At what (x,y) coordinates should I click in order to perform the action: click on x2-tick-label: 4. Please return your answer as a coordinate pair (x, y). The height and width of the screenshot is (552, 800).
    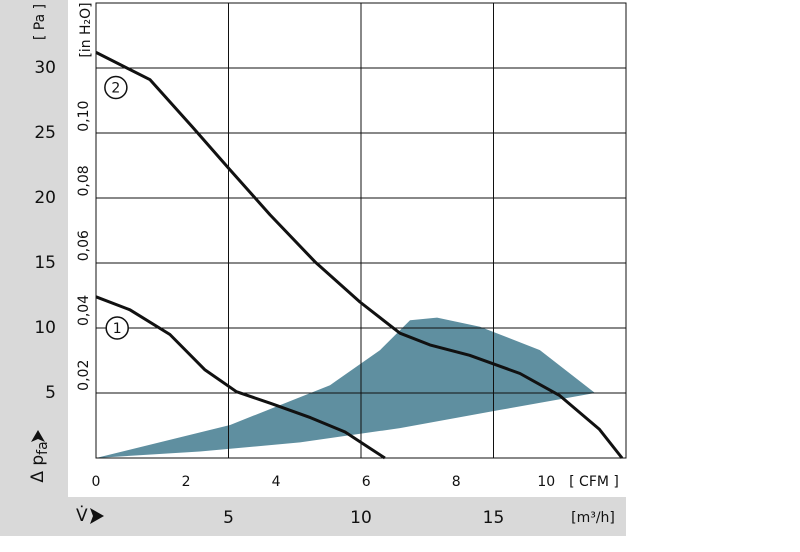
    Looking at the image, I should click on (276, 482).